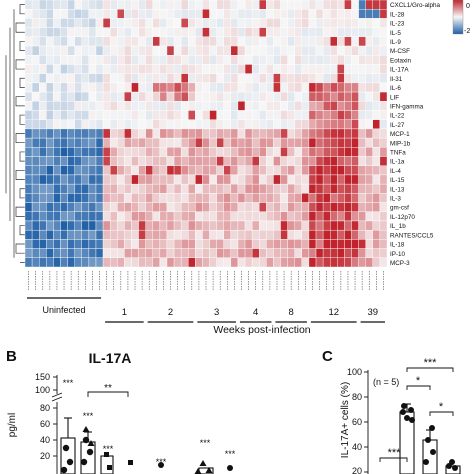  I want to click on group-label: 2, so click(170, 312).